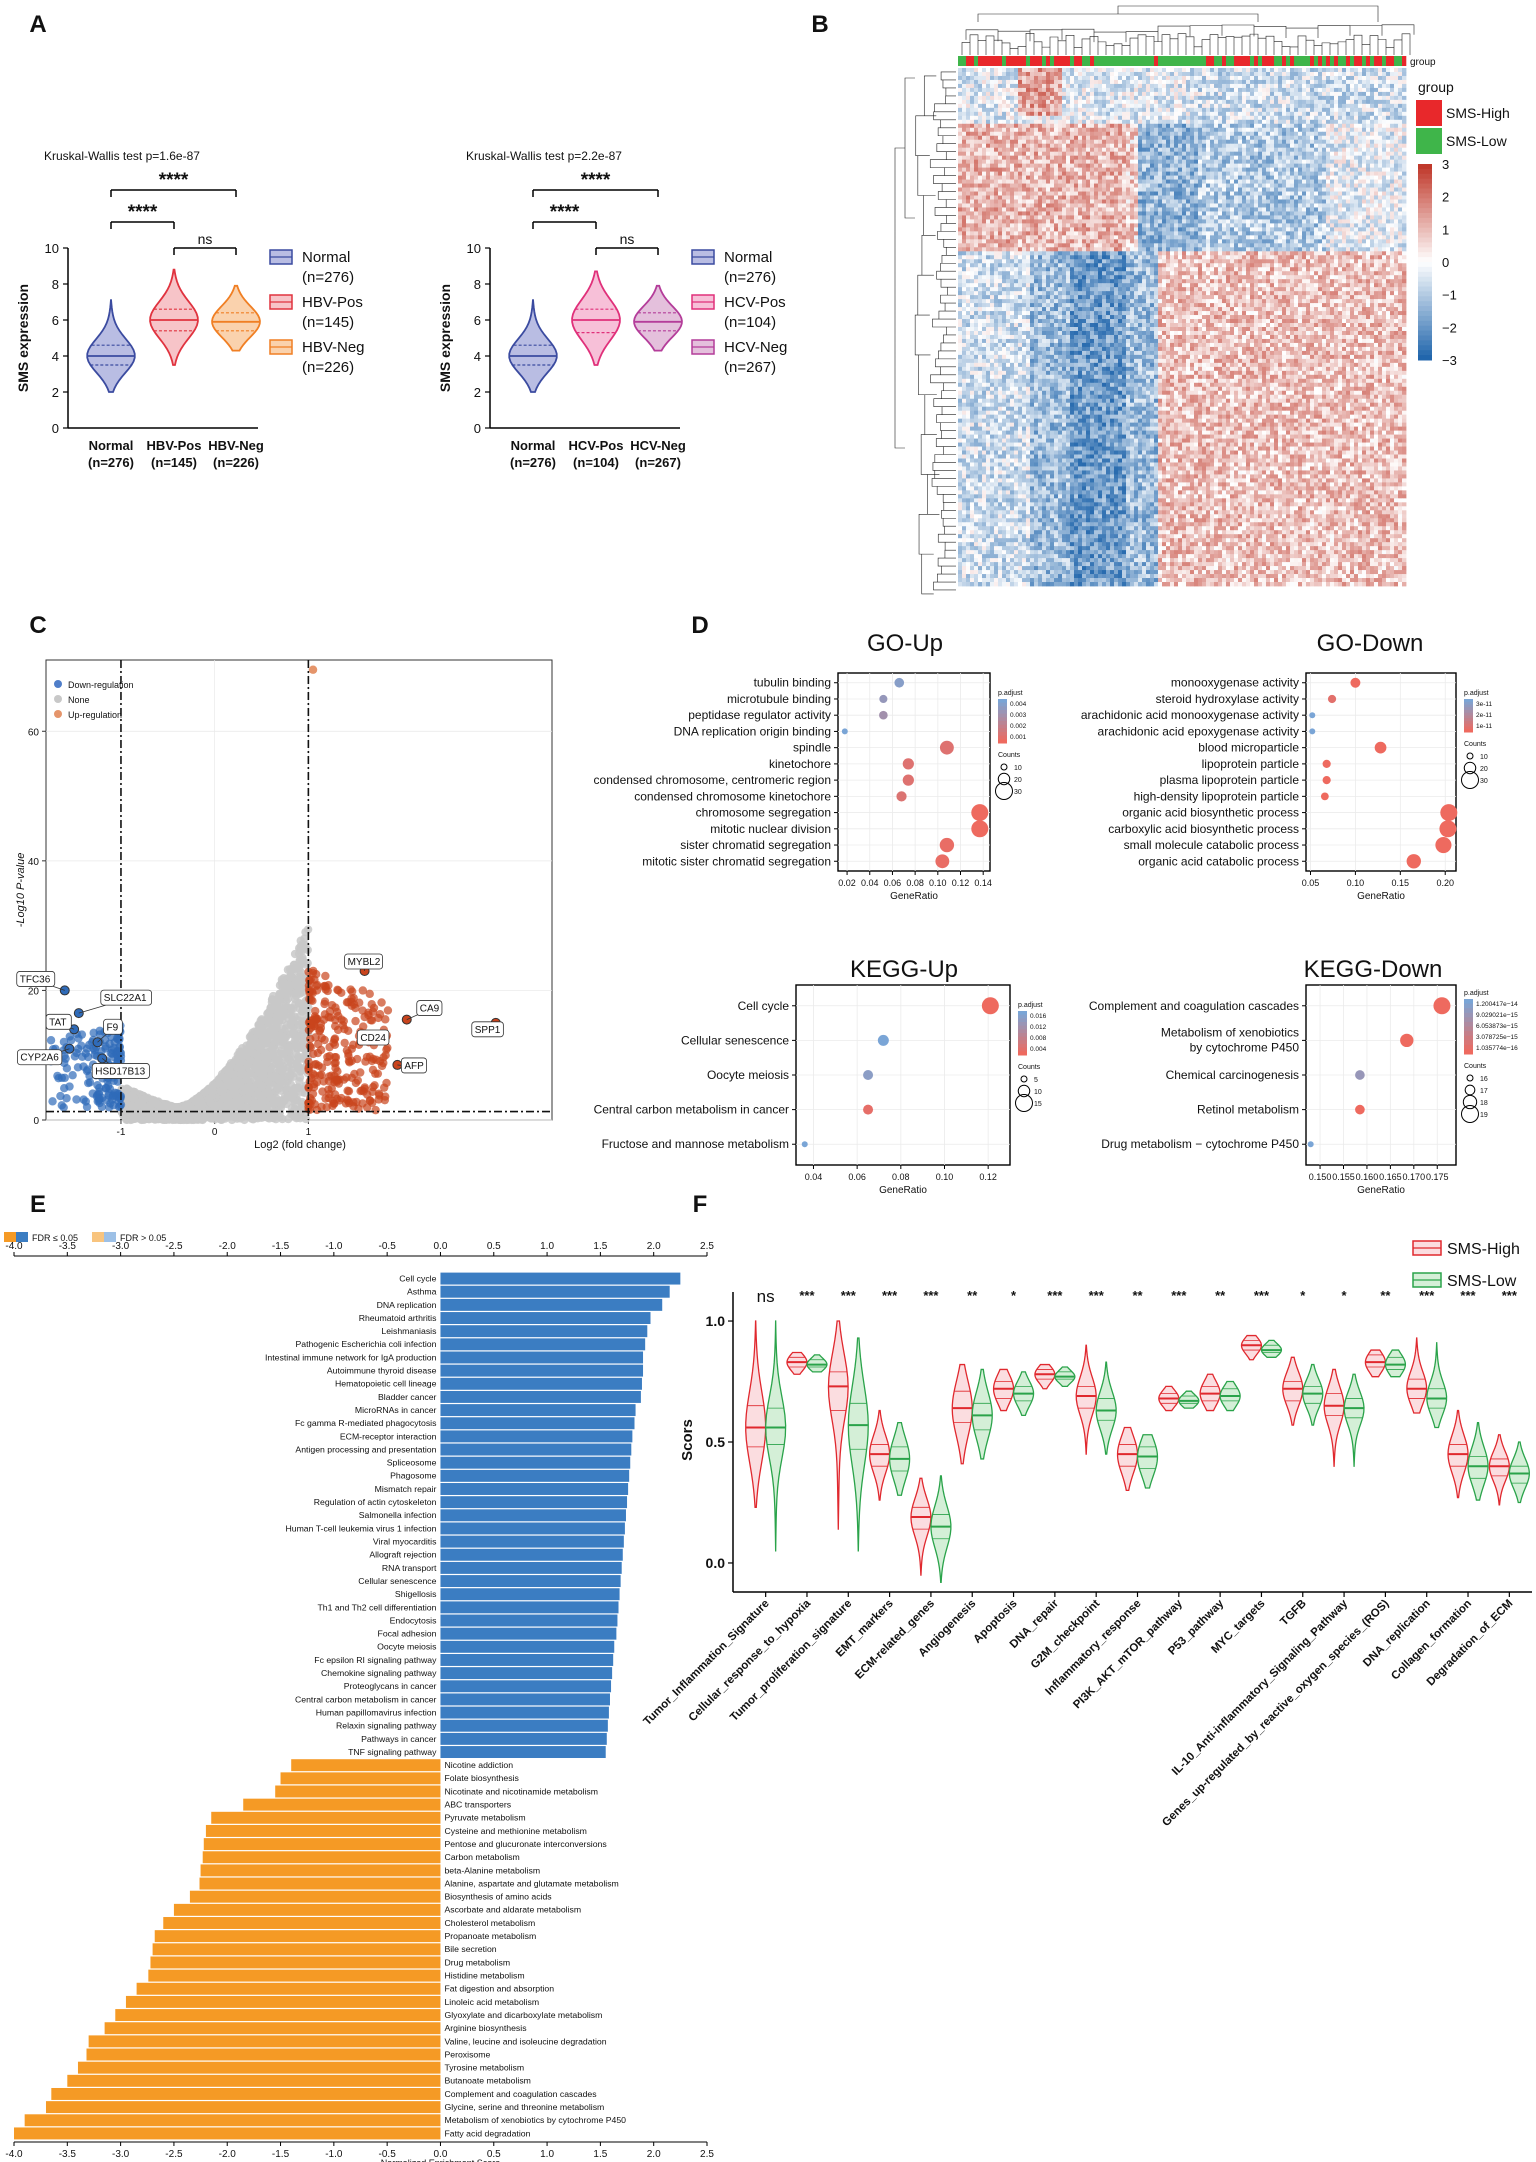  Describe the element at coordinates (174, 445) in the screenshot. I see `x-tick-label: HBV-Pos` at that location.